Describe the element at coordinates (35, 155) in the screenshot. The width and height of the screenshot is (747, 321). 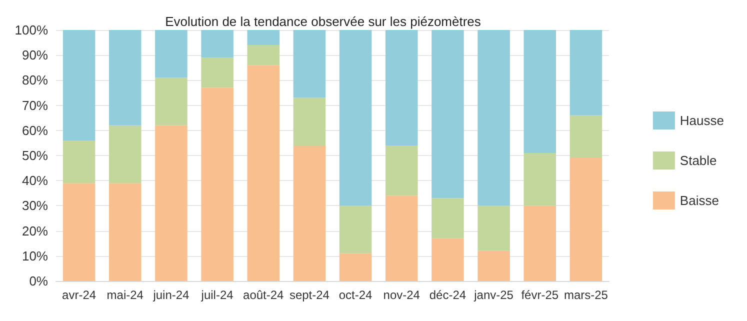
I see `y-tick-label: 50%` at that location.